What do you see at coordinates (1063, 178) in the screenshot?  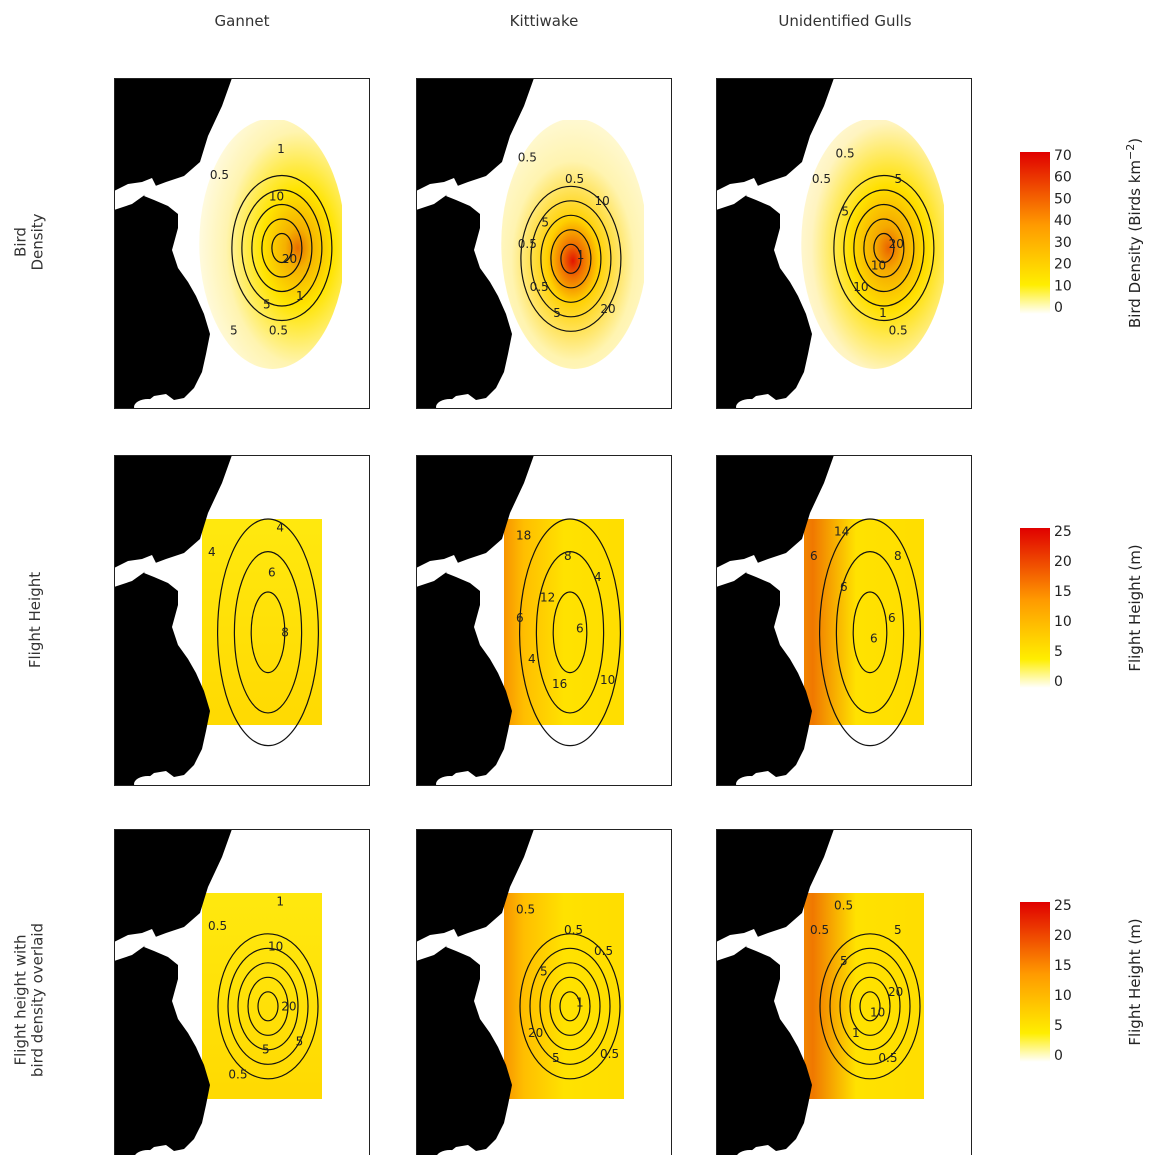 I see `colorbar-tick-label: 60` at bounding box center [1063, 178].